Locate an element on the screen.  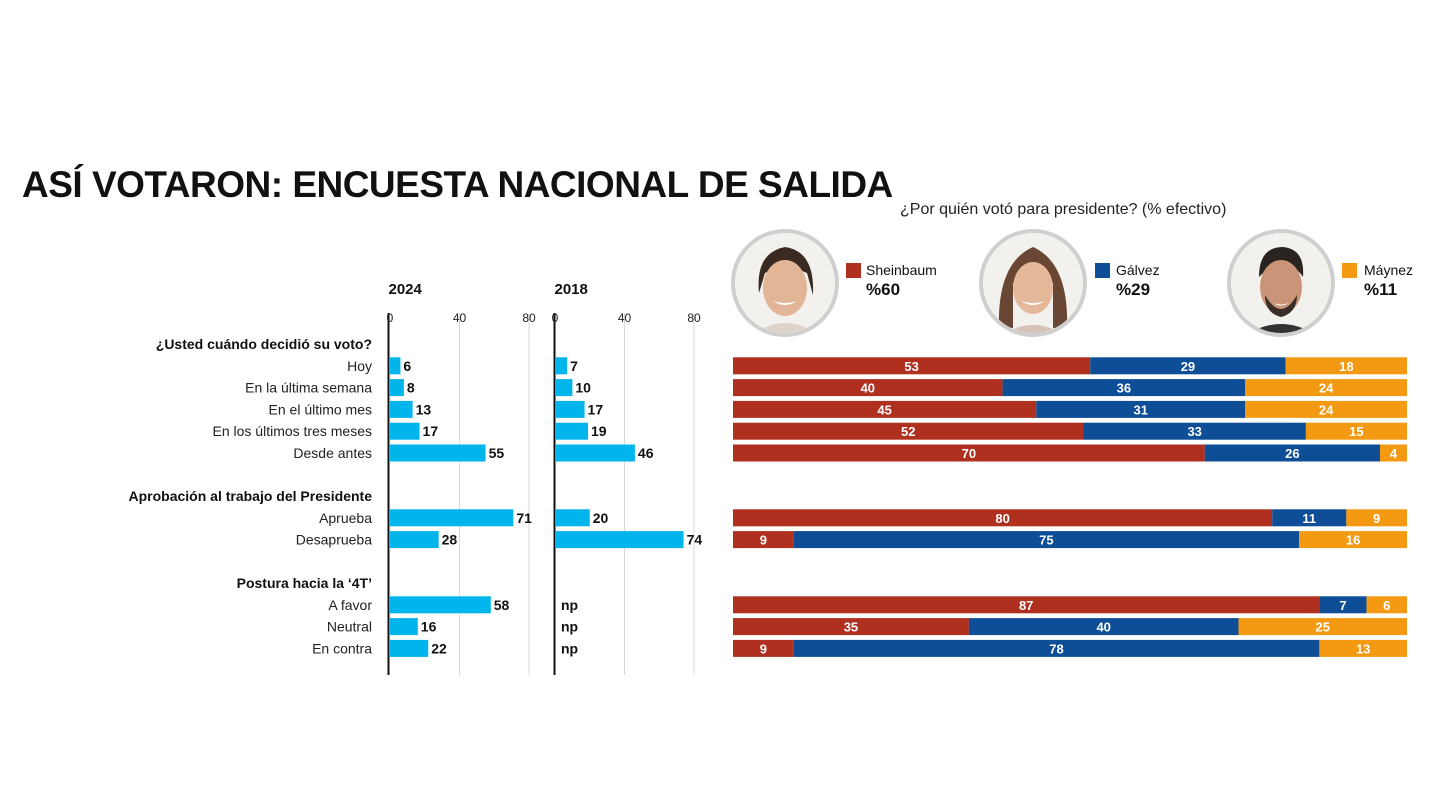
stack-label-galvez: 29 is located at coordinates (1188, 366).